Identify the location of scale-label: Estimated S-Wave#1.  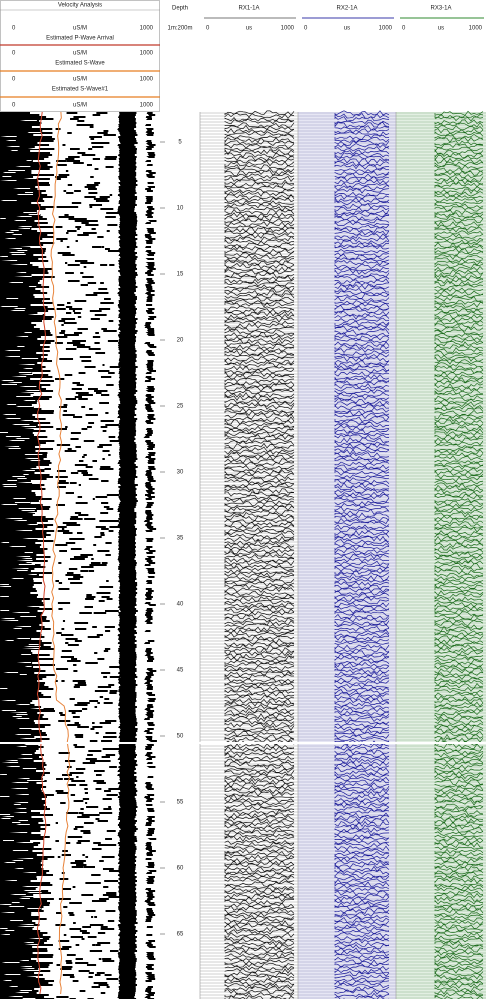
(80, 90).